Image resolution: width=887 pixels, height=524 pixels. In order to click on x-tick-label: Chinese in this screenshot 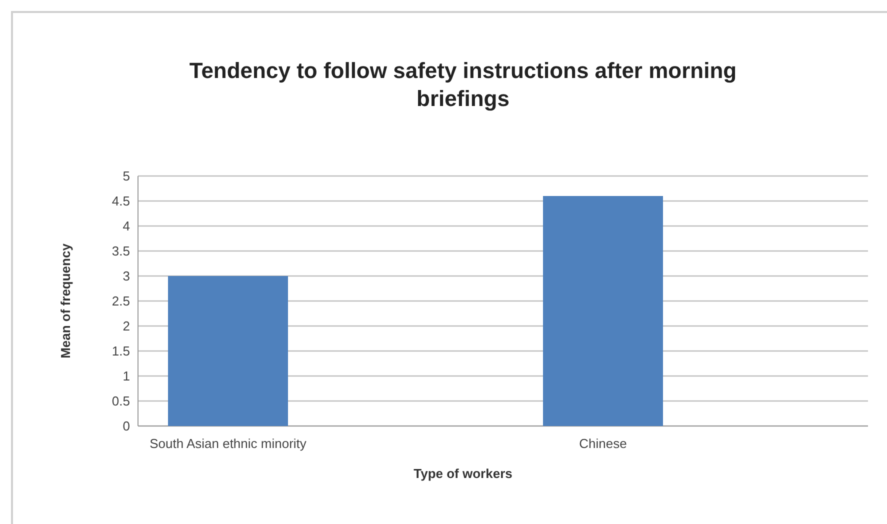, I will do `click(603, 443)`.